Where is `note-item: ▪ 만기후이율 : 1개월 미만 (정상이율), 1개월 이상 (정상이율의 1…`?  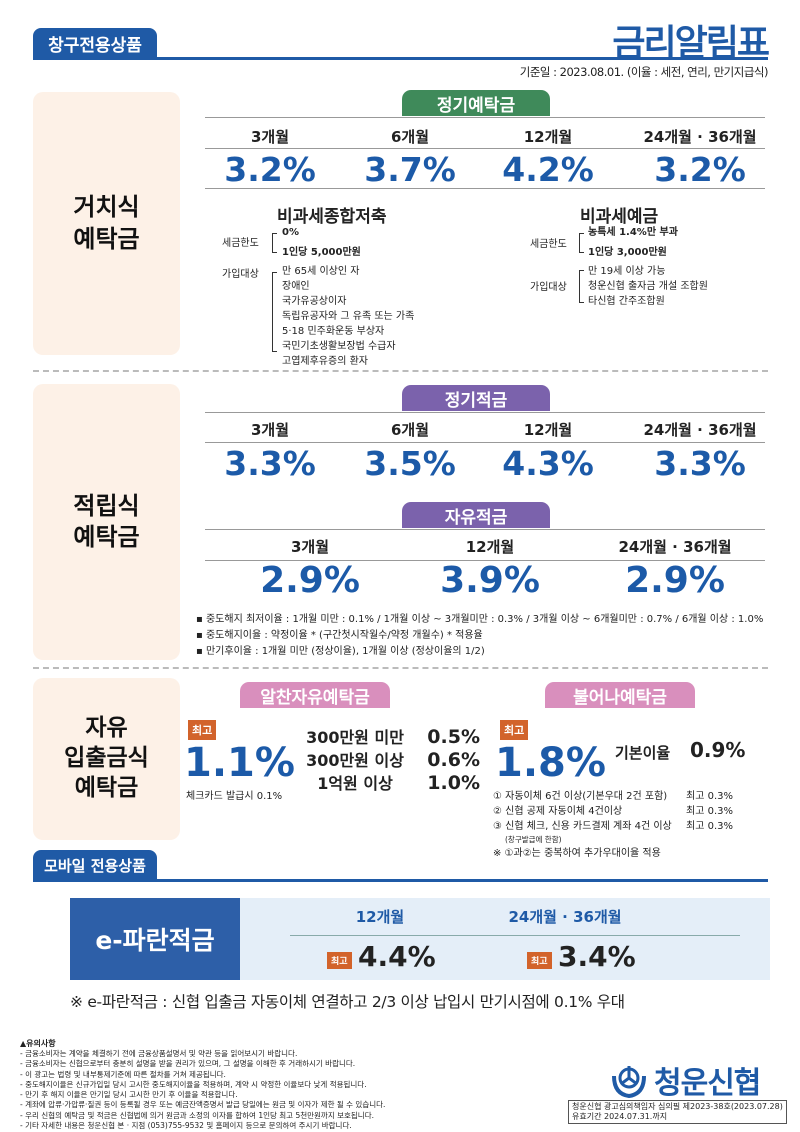 note-item: ▪ 만기후이율 : 1개월 미만 (정상이율), 1개월 이상 (정상이율의 1… is located at coordinates (340, 651).